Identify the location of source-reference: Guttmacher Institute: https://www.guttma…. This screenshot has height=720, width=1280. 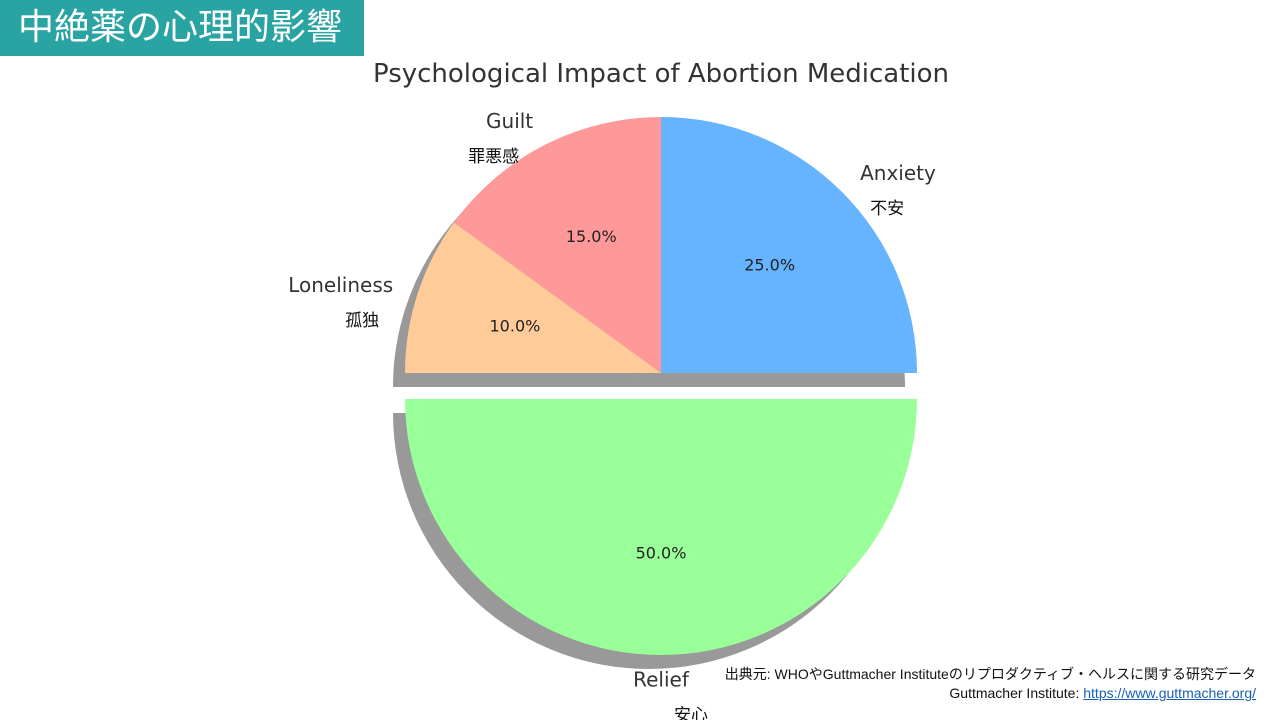
(1102, 693).